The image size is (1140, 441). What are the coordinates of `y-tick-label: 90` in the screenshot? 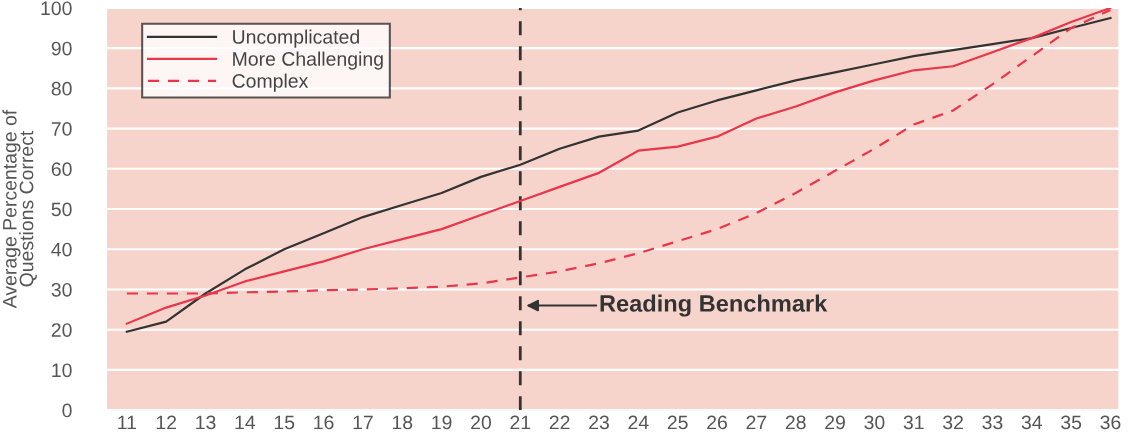 It's located at (61, 48).